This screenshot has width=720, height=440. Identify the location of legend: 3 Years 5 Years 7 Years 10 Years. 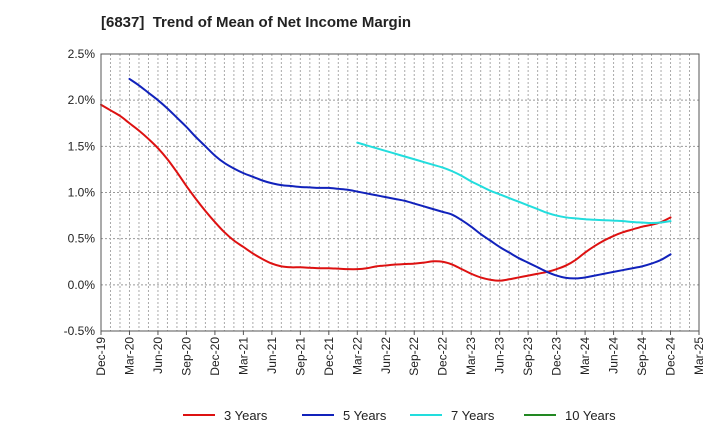
(399, 415).